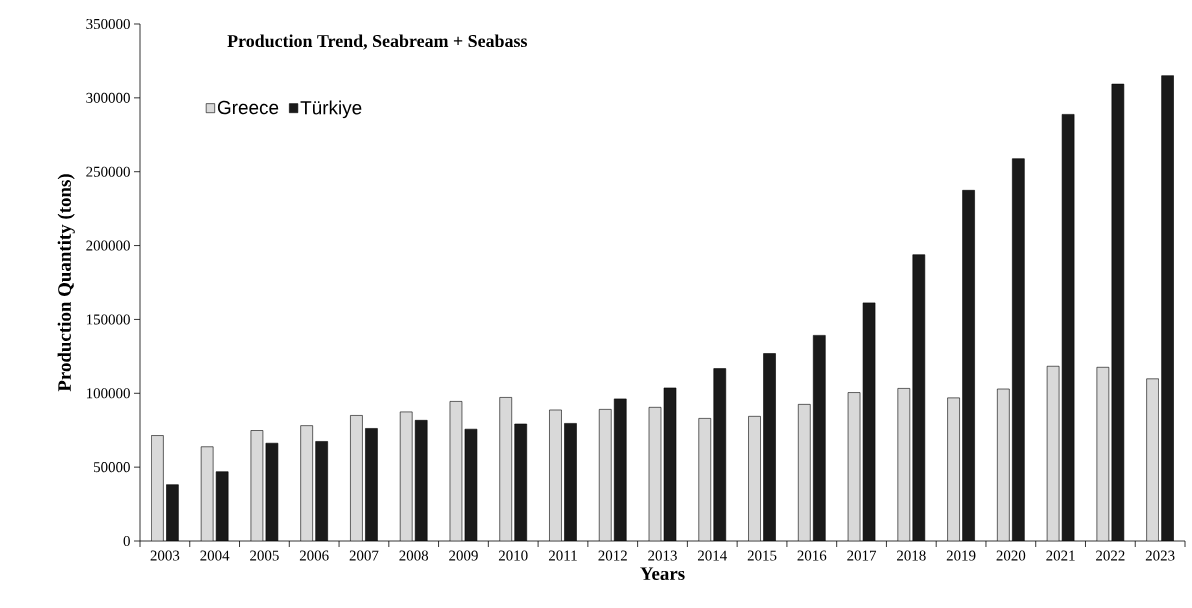  Describe the element at coordinates (108, 393) in the screenshot. I see `y-tick-label: 100000` at that location.